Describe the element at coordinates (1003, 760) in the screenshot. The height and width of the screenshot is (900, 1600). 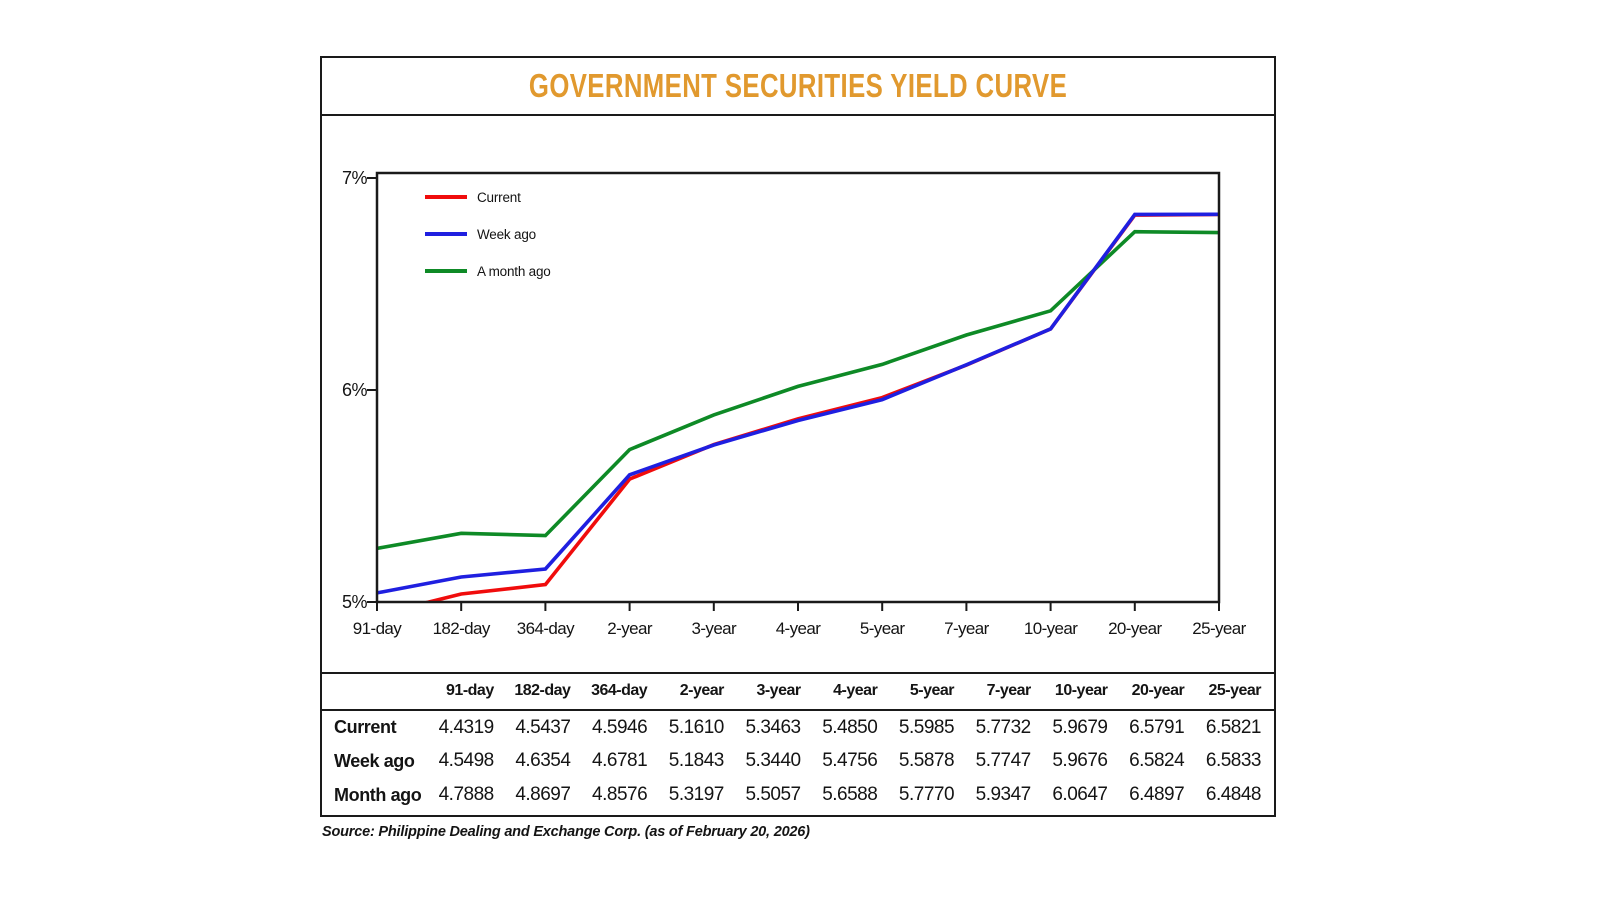
I see `table-value-cell: 5.7747` at that location.